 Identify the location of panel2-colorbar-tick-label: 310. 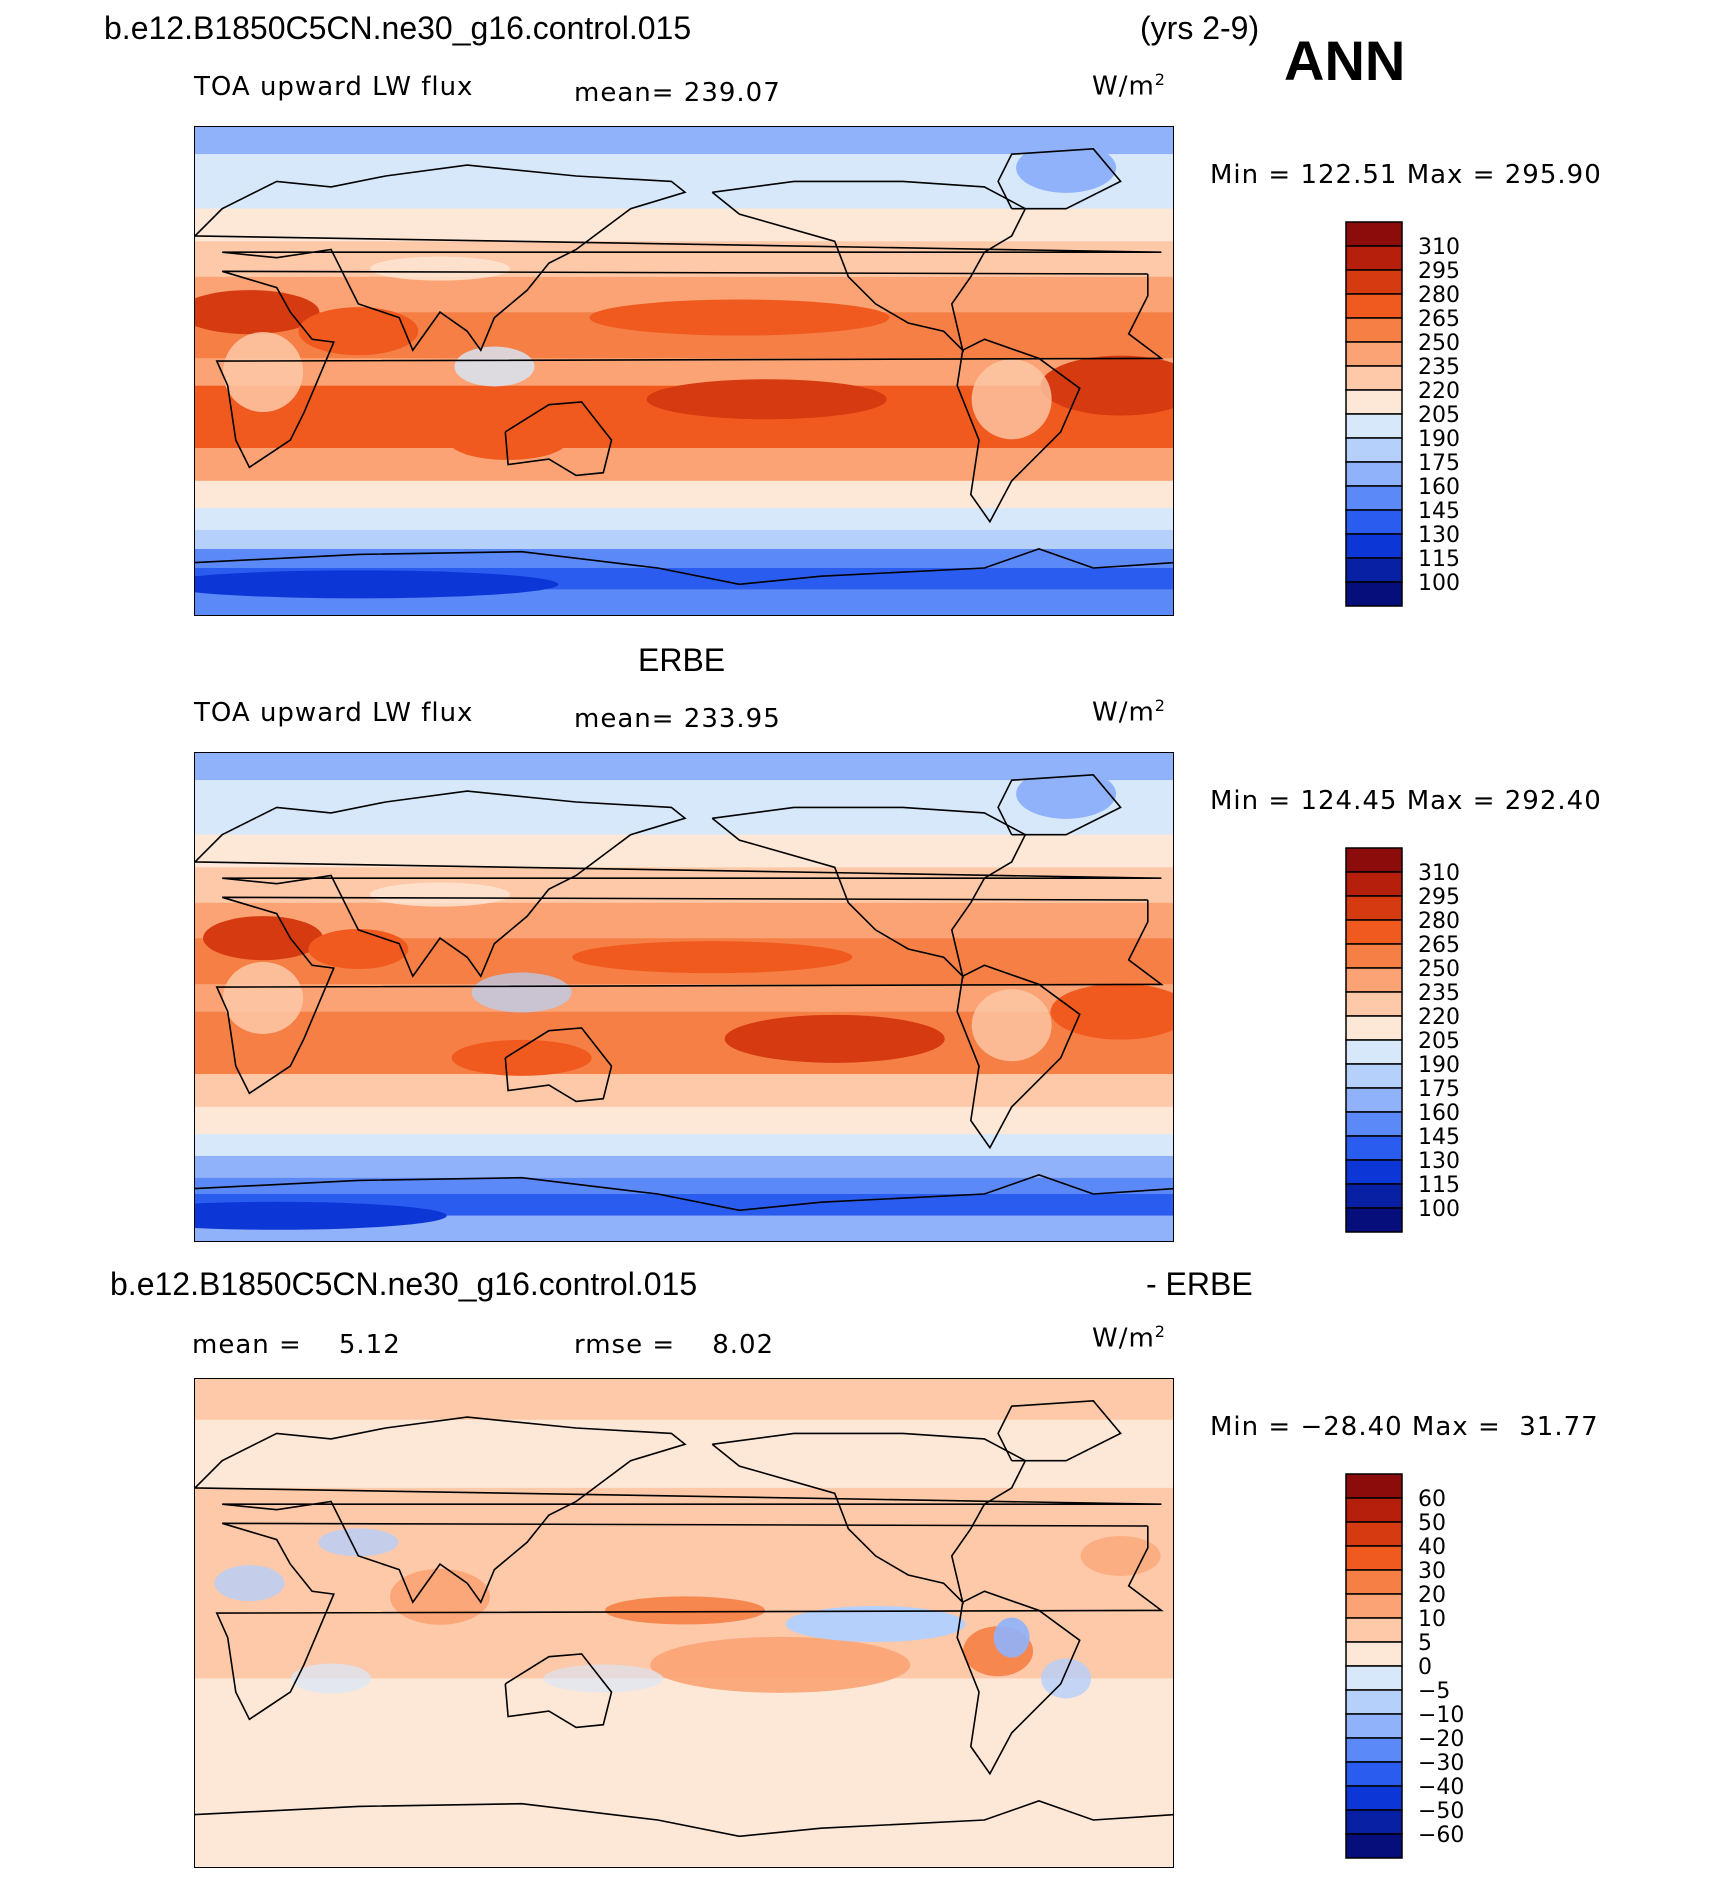
(1439, 873).